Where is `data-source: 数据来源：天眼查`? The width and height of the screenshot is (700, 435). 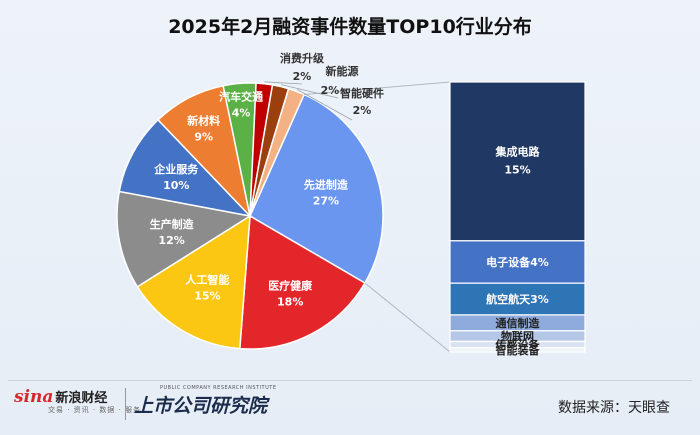 data-source: 数据来源：天眼查 is located at coordinates (614, 408).